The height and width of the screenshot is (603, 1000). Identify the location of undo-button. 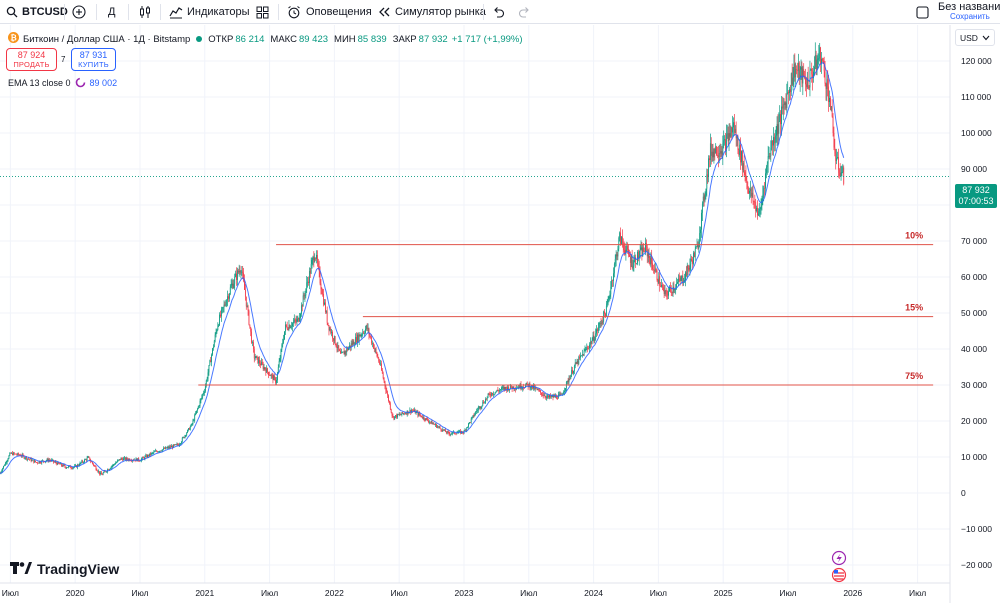
(498, 12).